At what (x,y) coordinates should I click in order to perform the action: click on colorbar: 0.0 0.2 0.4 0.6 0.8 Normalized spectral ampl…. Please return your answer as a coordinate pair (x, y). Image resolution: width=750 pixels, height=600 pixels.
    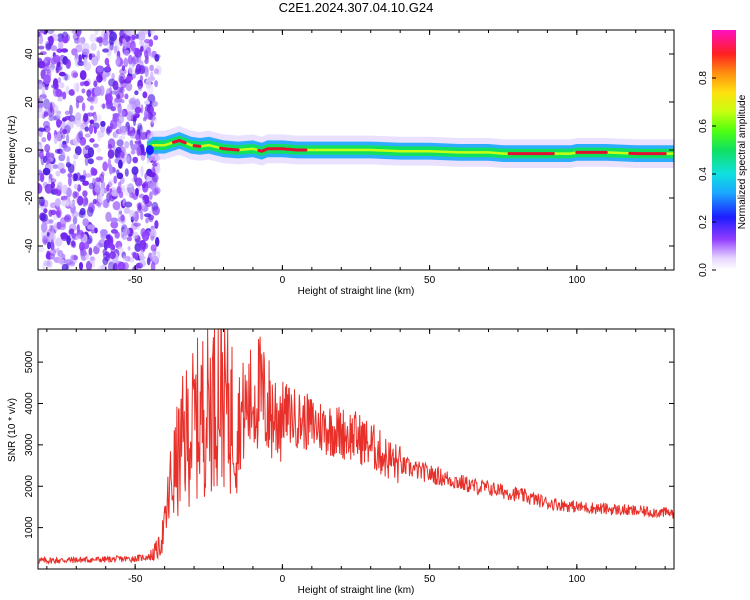
    Looking at the image, I should click on (723, 153).